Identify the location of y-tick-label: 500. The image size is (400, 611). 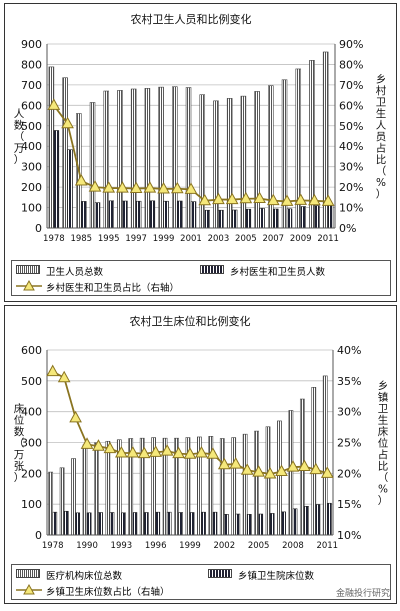
(31, 126).